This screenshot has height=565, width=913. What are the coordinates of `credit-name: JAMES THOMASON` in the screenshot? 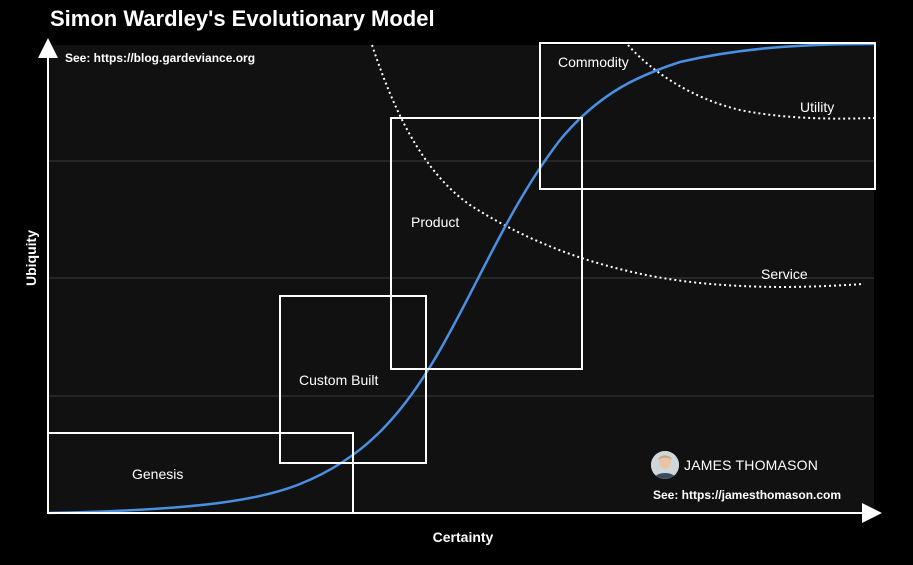 It's located at (751, 465).